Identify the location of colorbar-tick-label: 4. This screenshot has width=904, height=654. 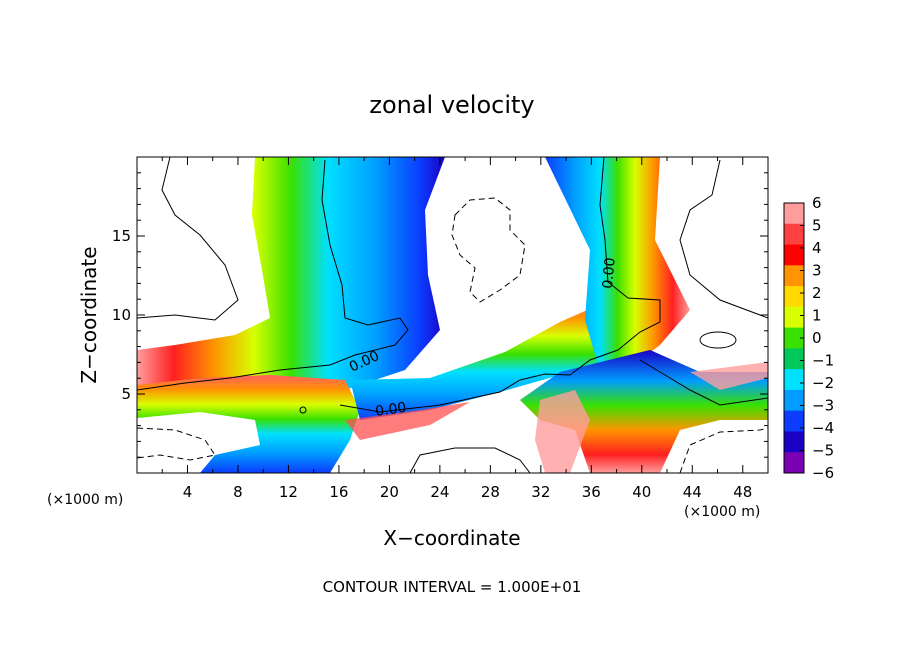
(817, 248).